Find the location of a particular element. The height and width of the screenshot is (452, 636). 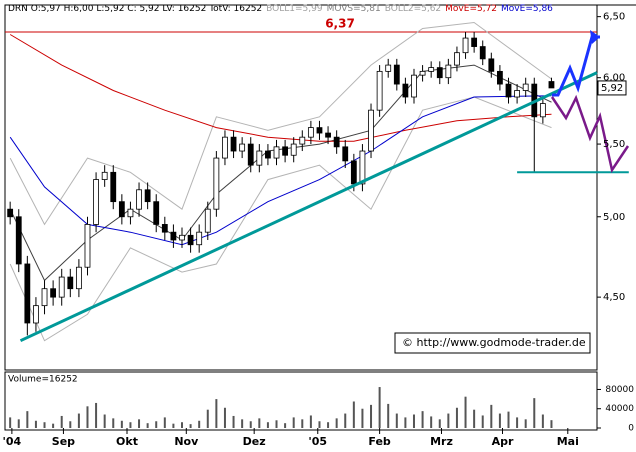

x-tick-label: '05 is located at coordinates (317, 441).